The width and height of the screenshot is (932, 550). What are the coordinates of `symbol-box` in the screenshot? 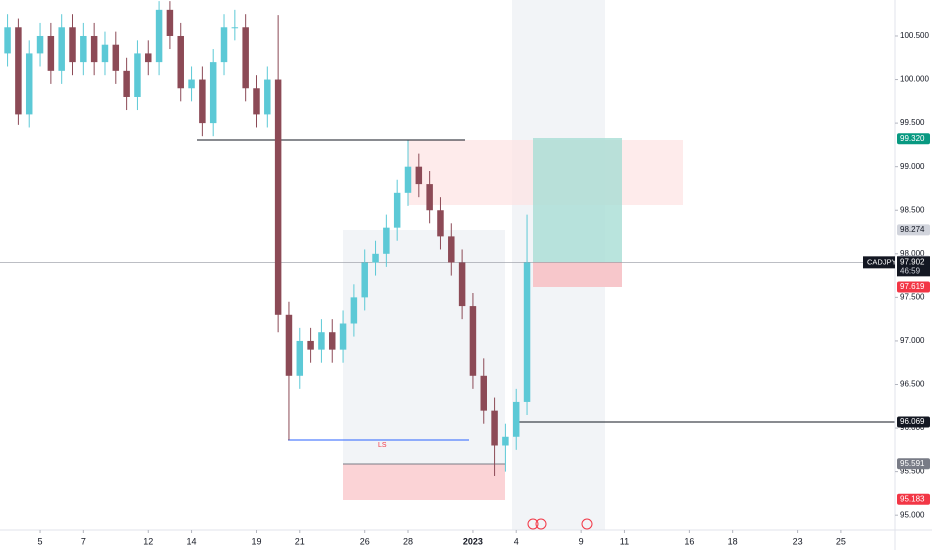 It's located at (879, 262).